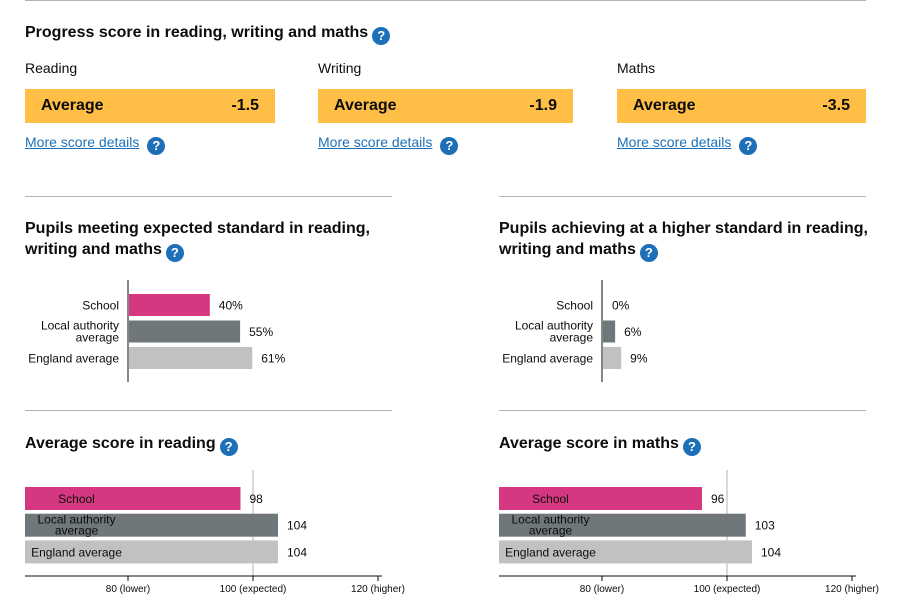 The width and height of the screenshot is (900, 612). What do you see at coordinates (51, 68) in the screenshot?
I see `subject-label-reading: Reading` at bounding box center [51, 68].